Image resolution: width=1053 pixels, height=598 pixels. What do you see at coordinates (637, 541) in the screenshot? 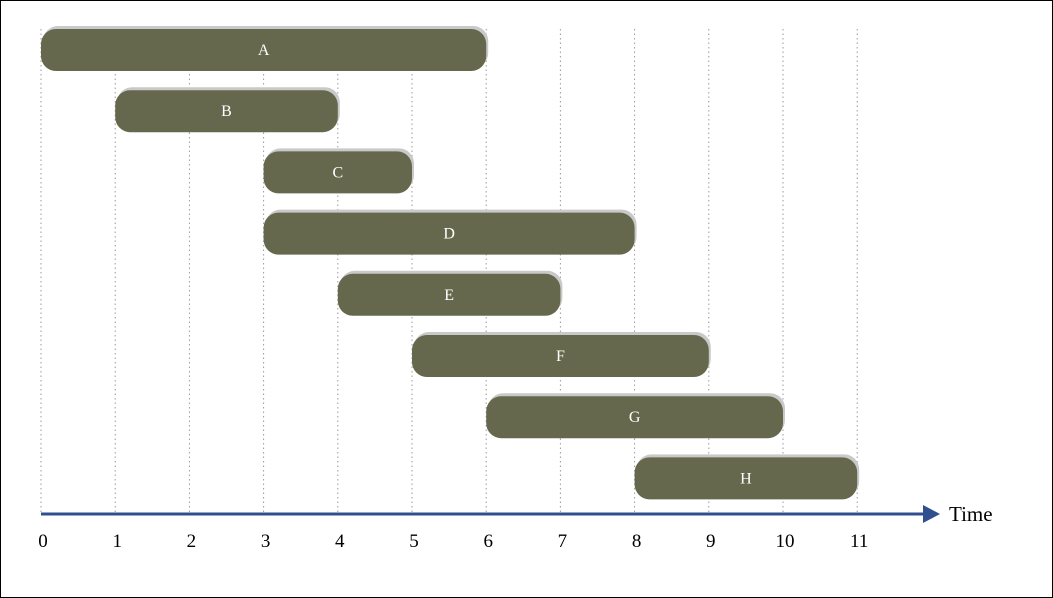
I see `x-tick-label-8: 8` at bounding box center [637, 541].